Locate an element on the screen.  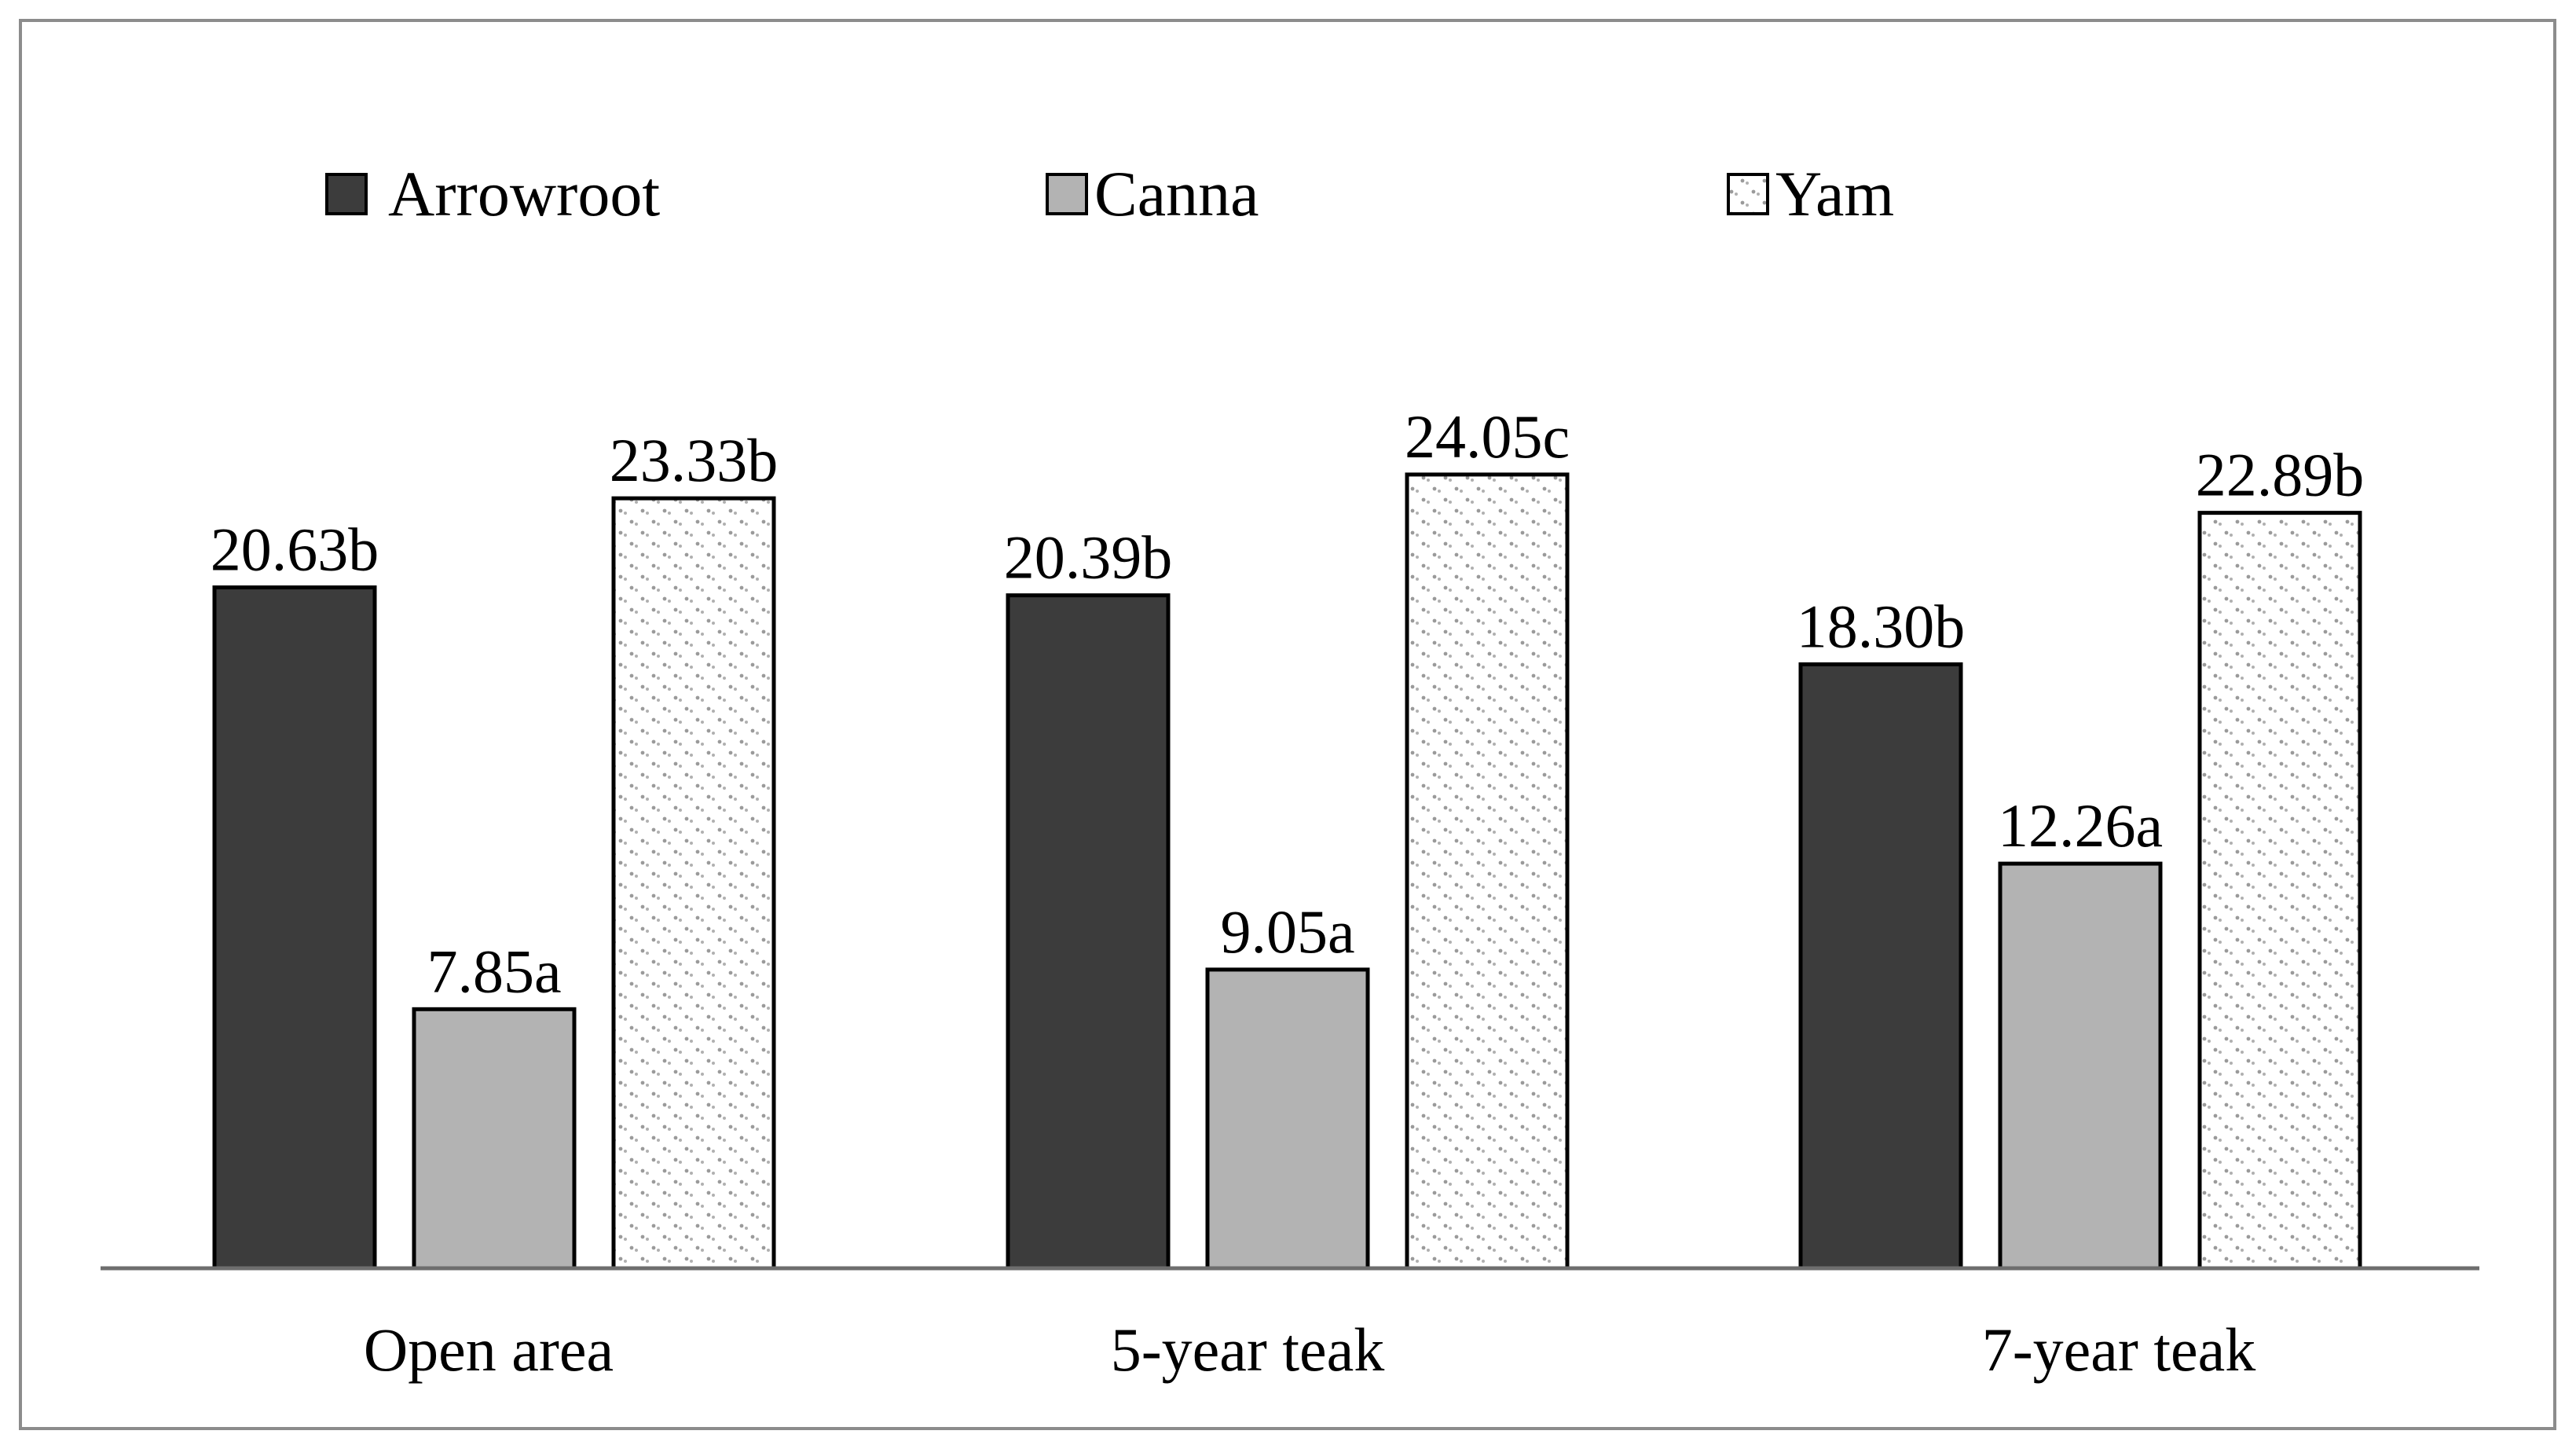
data-label-canna-open-area: 7.85a is located at coordinates (494, 971).